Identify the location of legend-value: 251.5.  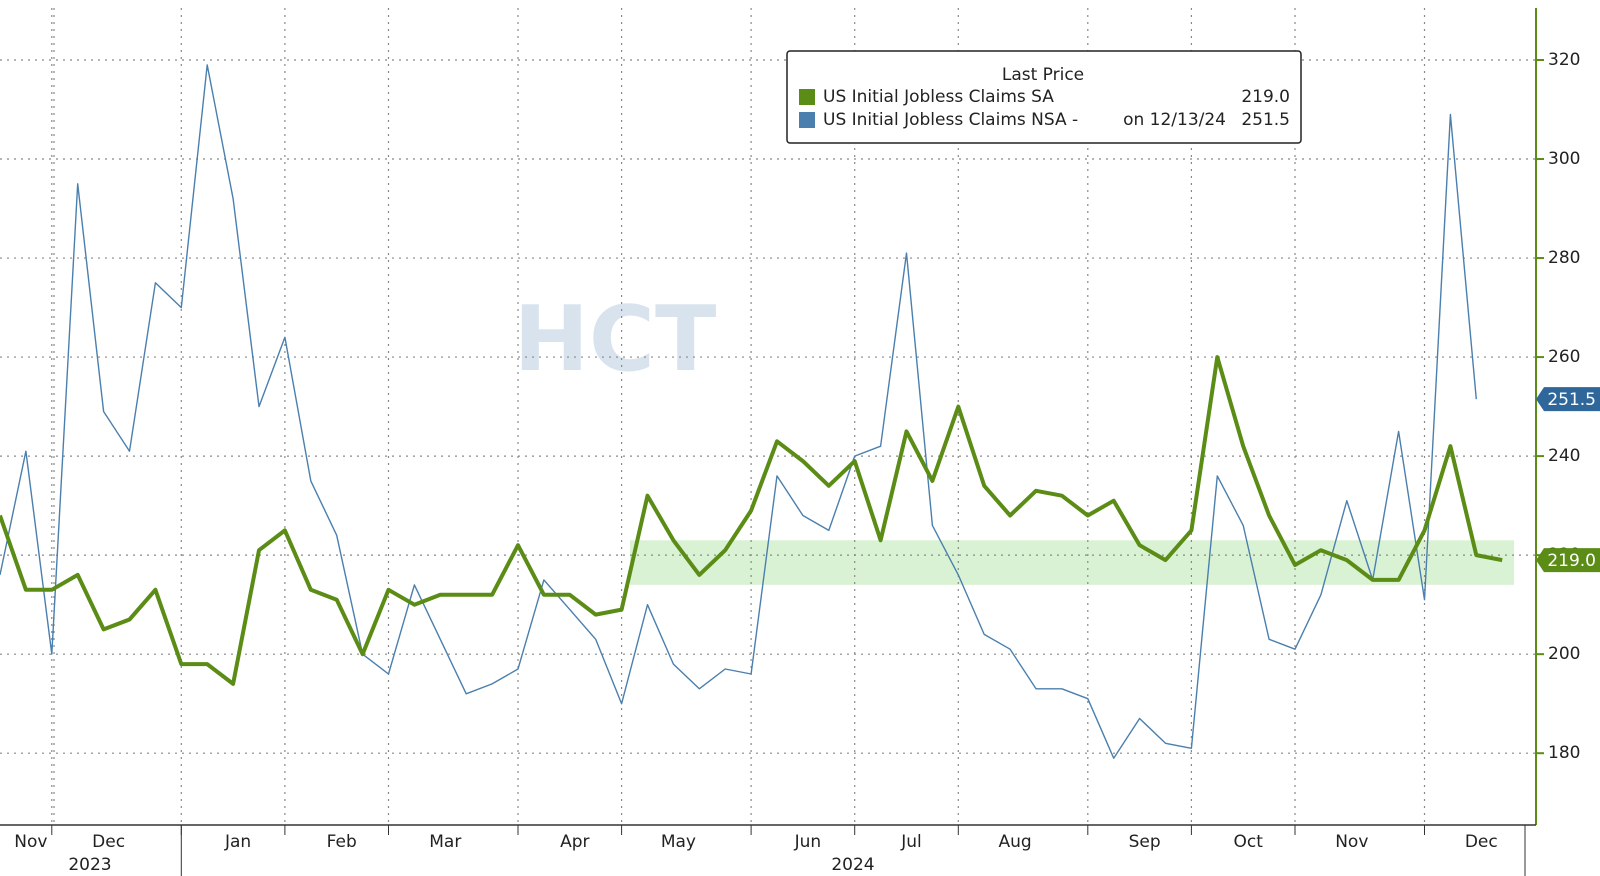
(1265, 120).